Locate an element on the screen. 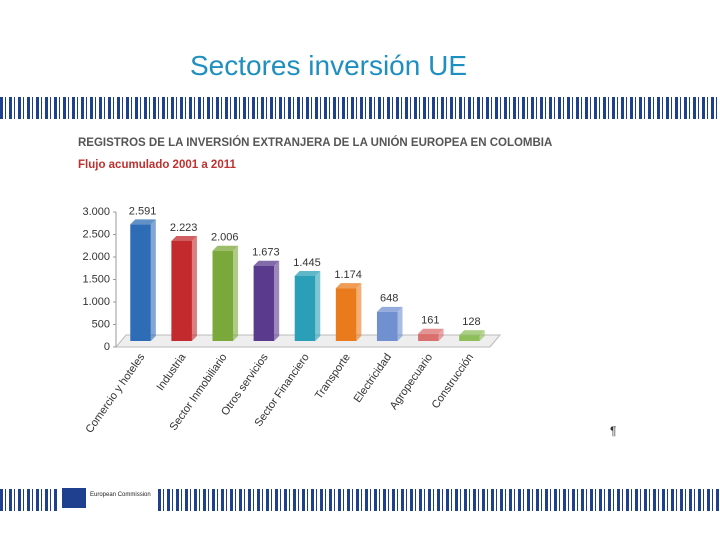 The width and height of the screenshot is (720, 540). eu-flag is located at coordinates (74, 498).